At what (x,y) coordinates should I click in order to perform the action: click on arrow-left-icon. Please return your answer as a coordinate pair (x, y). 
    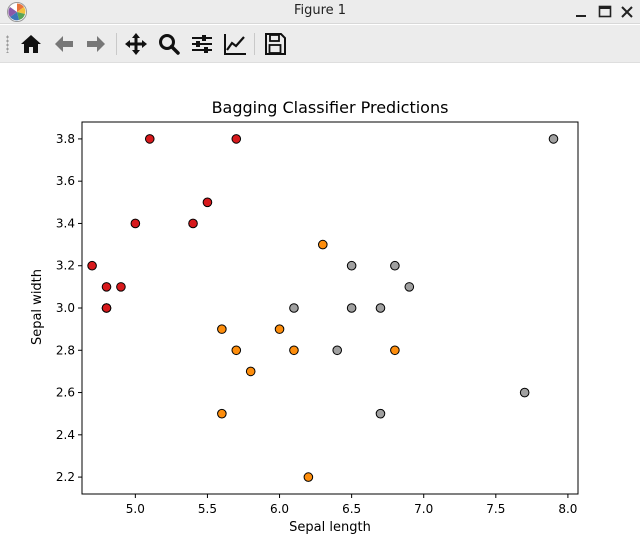
    Looking at the image, I should click on (64, 44).